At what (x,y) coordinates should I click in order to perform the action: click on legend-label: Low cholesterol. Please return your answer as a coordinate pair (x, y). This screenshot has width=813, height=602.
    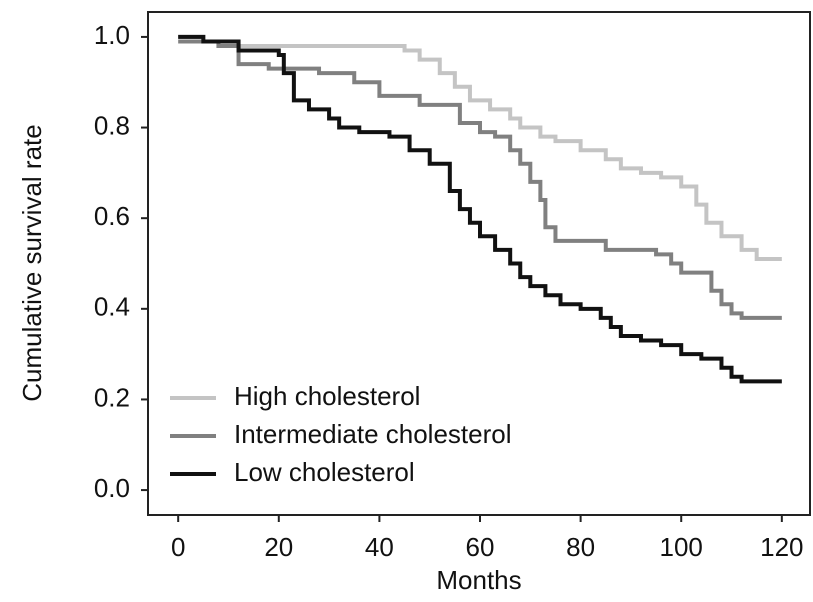
    Looking at the image, I should click on (324, 472).